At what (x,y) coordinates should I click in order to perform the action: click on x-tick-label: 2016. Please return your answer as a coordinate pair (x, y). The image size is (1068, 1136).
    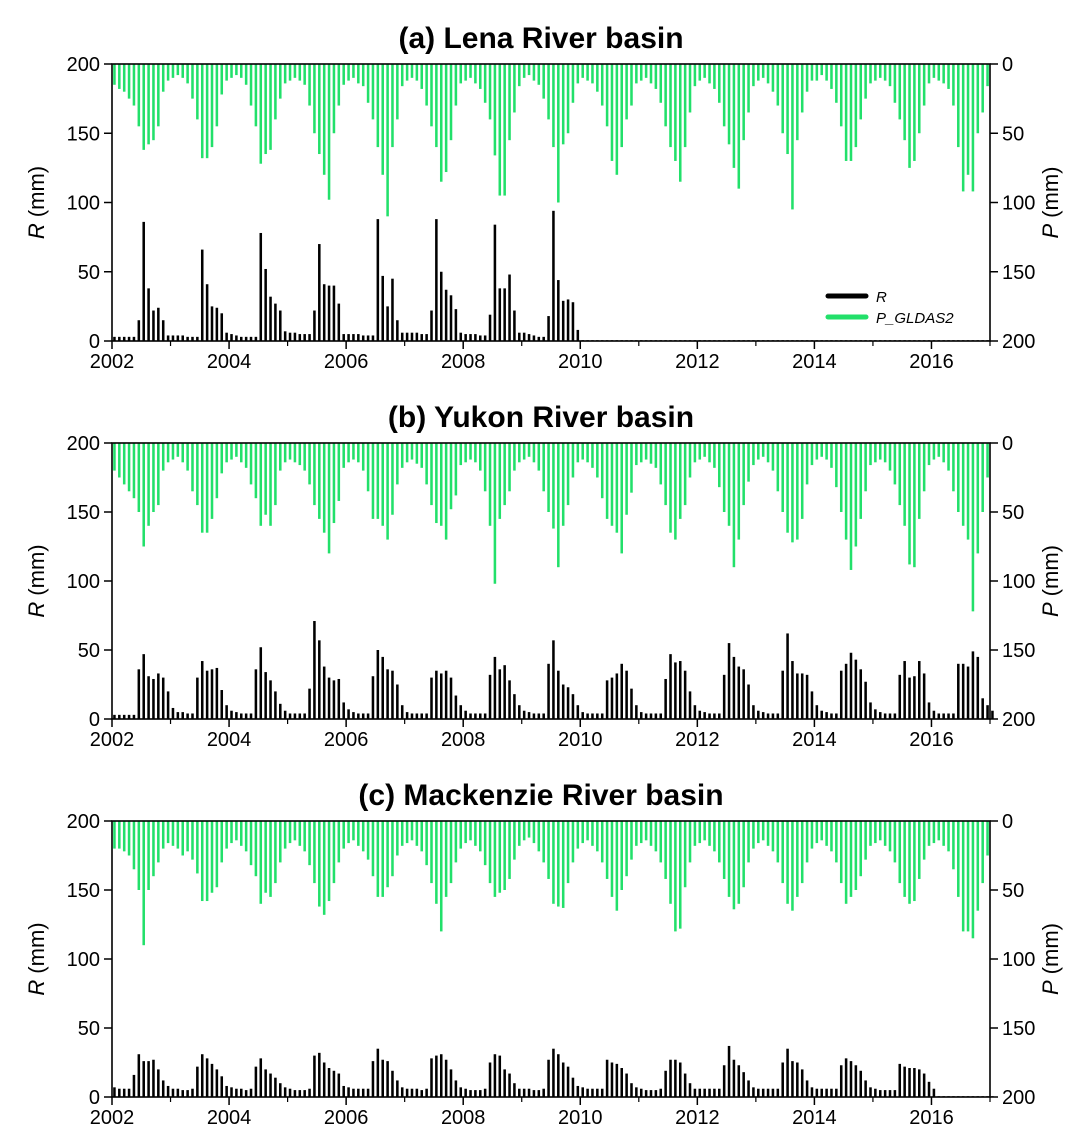
    Looking at the image, I should click on (931, 1118).